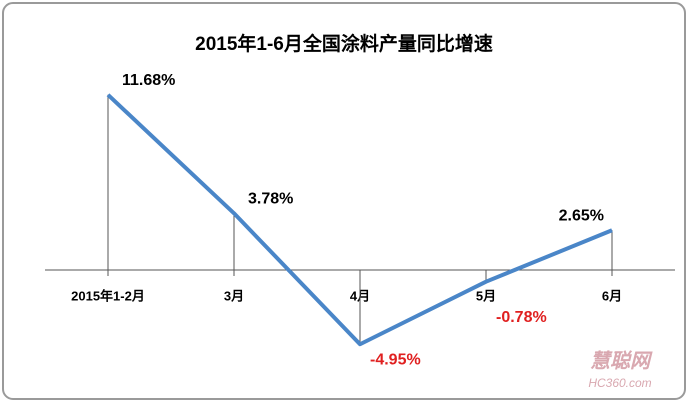 Image resolution: width=688 pixels, height=407 pixels. Describe the element at coordinates (108, 295) in the screenshot. I see `x-tick-label: 2015年1-2月` at that location.